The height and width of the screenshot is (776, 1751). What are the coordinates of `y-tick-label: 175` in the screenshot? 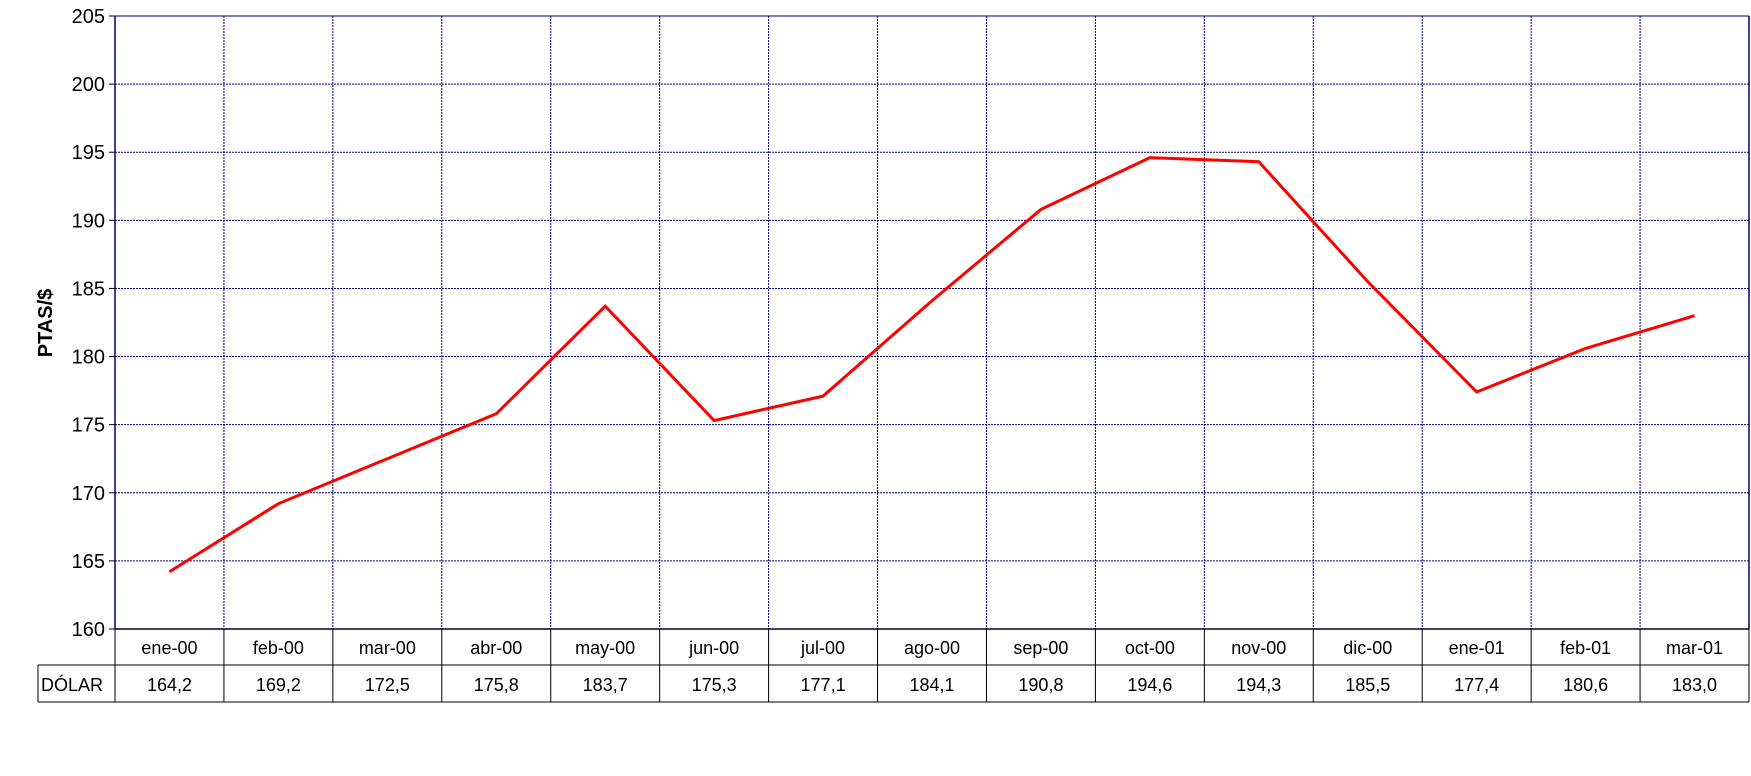 It's located at (88, 426).